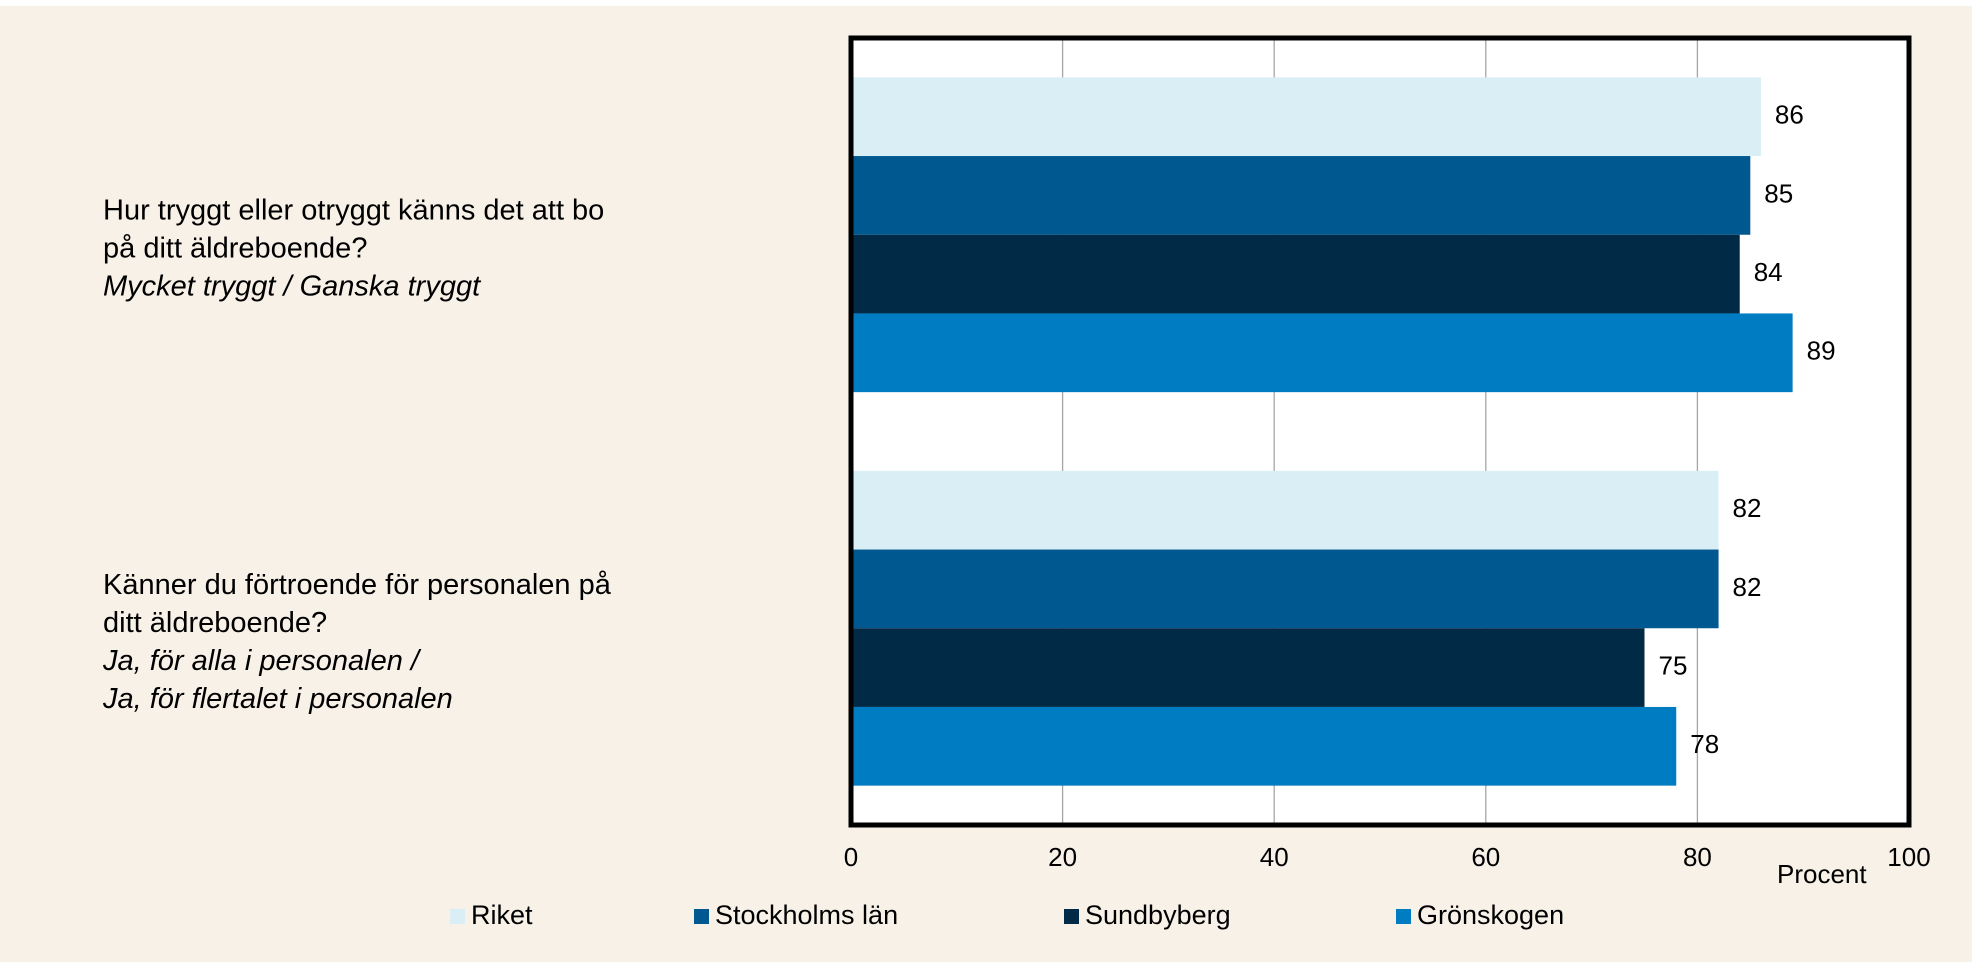 This screenshot has width=1972, height=962. What do you see at coordinates (235, 248) in the screenshot?
I see `category-label: på ditt äldreboende?` at bounding box center [235, 248].